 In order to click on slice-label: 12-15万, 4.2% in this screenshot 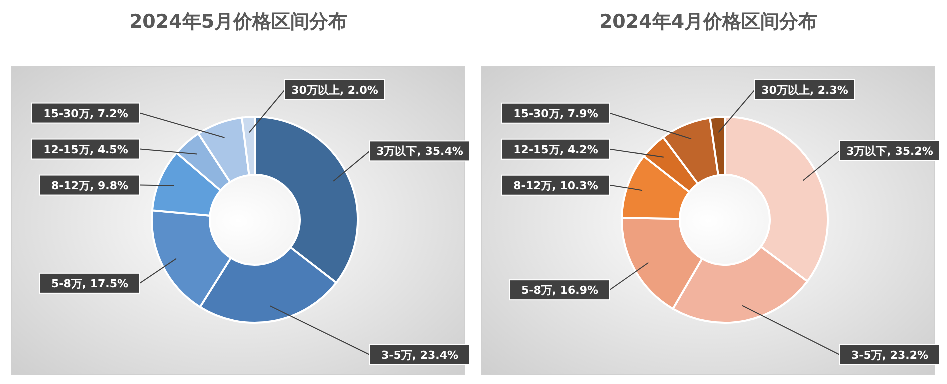, I will do `click(556, 149)`.